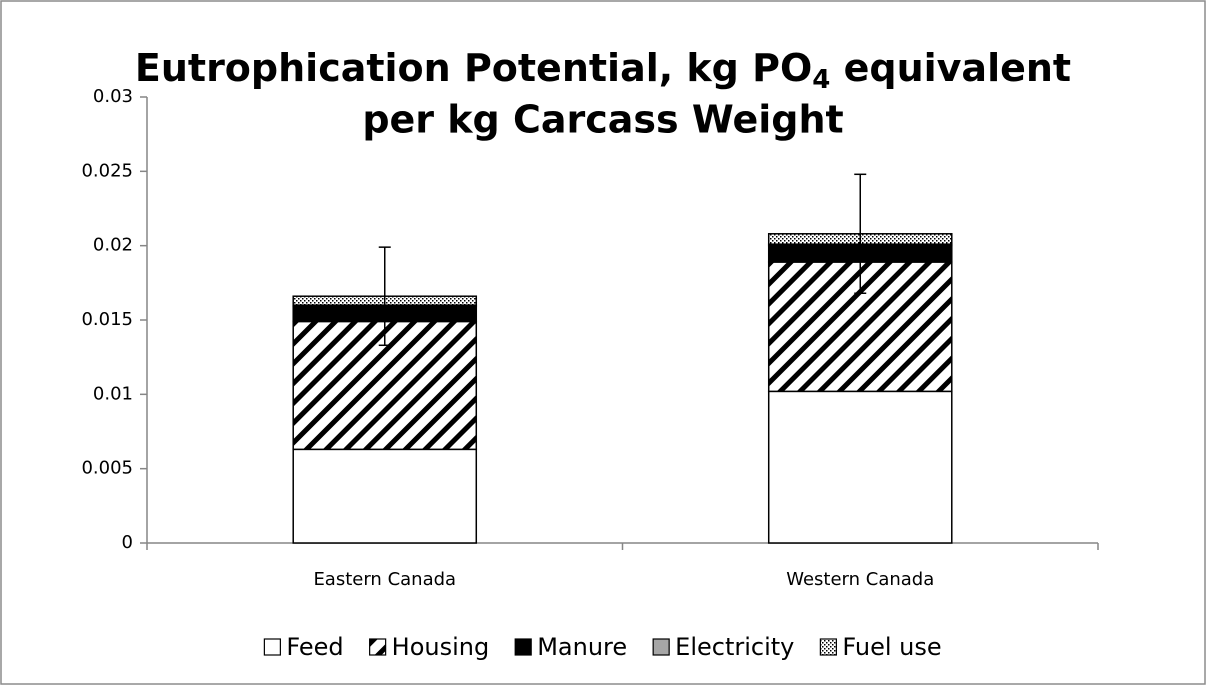 This screenshot has width=1206, height=685. I want to click on legend-label: Electricity, so click(734, 647).